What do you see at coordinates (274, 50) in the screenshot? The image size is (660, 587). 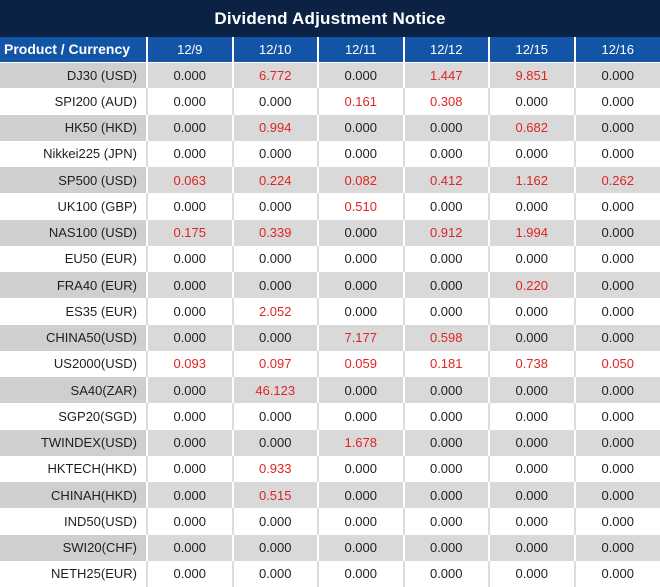 I see `date-column-header: 12/10` at bounding box center [274, 50].